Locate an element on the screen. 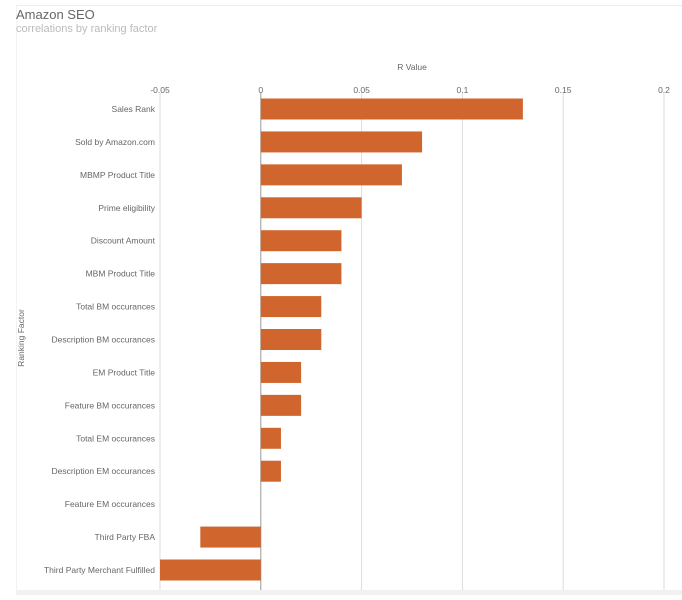 The image size is (682, 600). x-tick-label: 0.05 is located at coordinates (361, 90).